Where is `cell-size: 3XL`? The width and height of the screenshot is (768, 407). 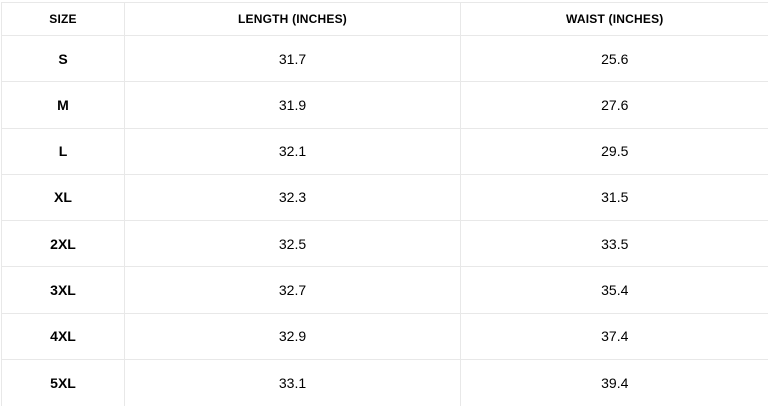 cell-size: 3XL is located at coordinates (63, 290).